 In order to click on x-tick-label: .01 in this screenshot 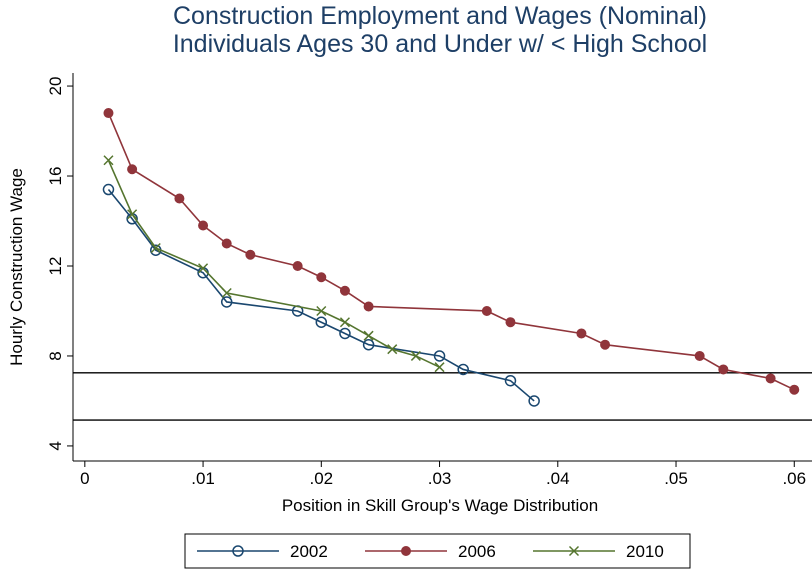, I will do `click(203, 478)`.